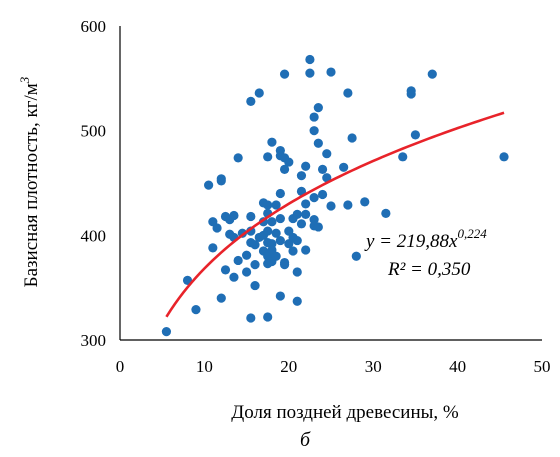 The image size is (560, 457). I want to click on x-tick-label: 10, so click(204, 366).